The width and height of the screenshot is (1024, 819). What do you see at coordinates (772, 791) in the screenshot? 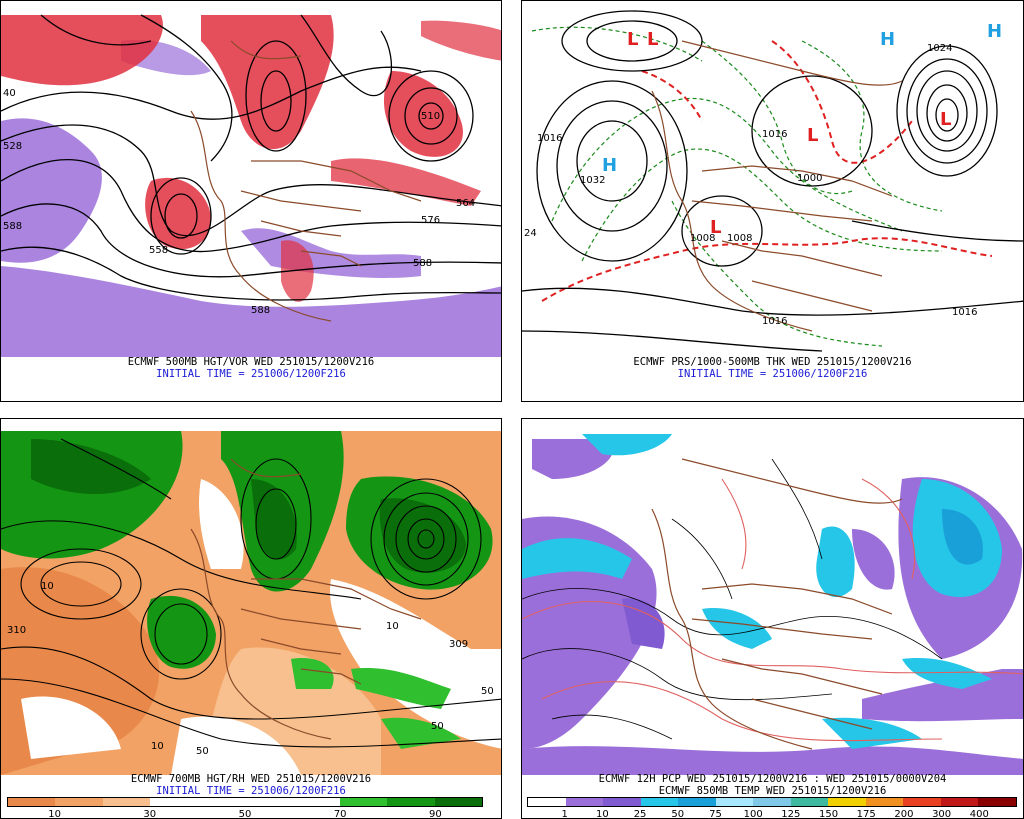
I see `caption-subtitle: ECMWF 850MB TEMP WED 251015/1200V216` at bounding box center [772, 791].